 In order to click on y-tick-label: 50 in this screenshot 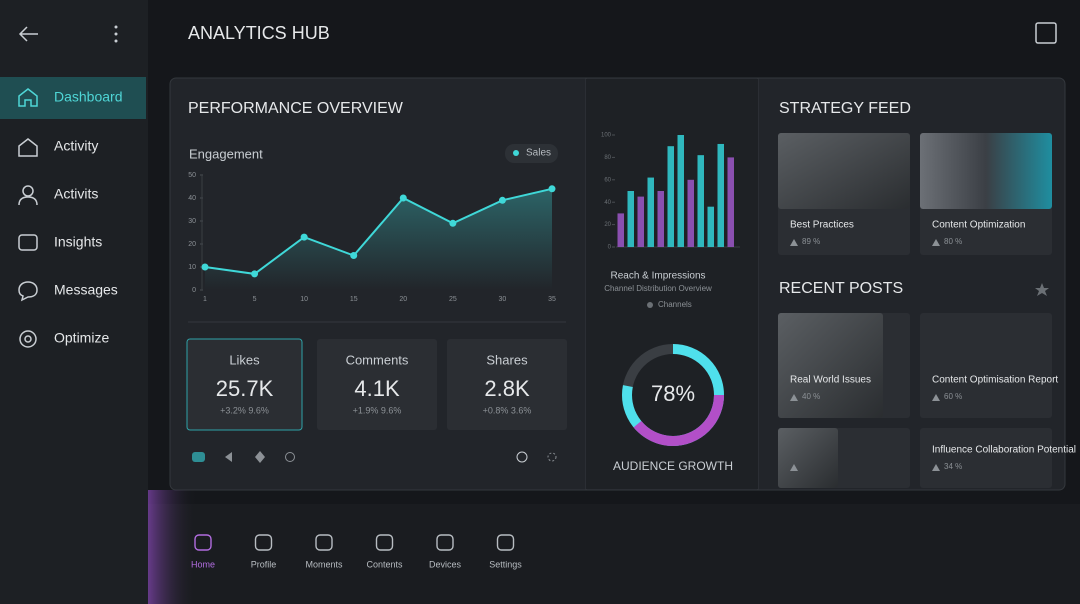, I will do `click(192, 175)`.